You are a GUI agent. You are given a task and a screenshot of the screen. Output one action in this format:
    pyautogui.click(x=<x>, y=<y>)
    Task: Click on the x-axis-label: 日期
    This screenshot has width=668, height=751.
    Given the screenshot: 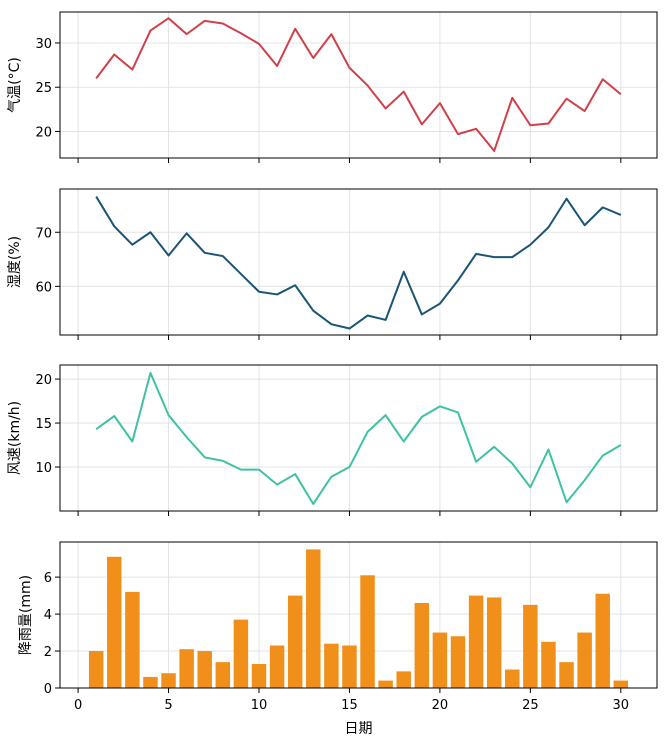 What is the action you would take?
    pyautogui.click(x=359, y=729)
    